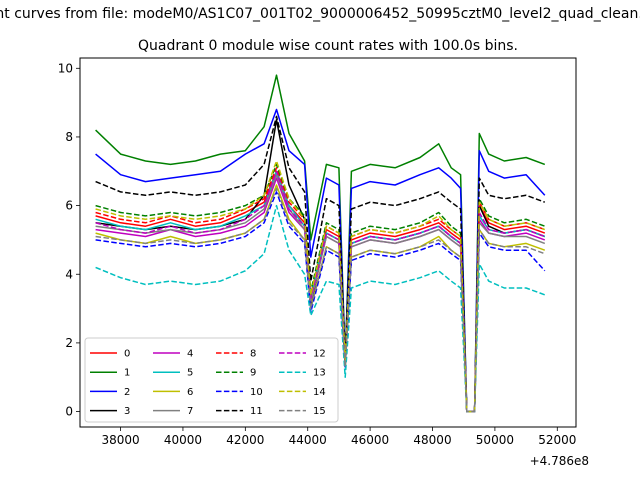 The height and width of the screenshot is (480, 640). Describe the element at coordinates (256, 411) in the screenshot. I see `legend-label-11: 11` at that location.